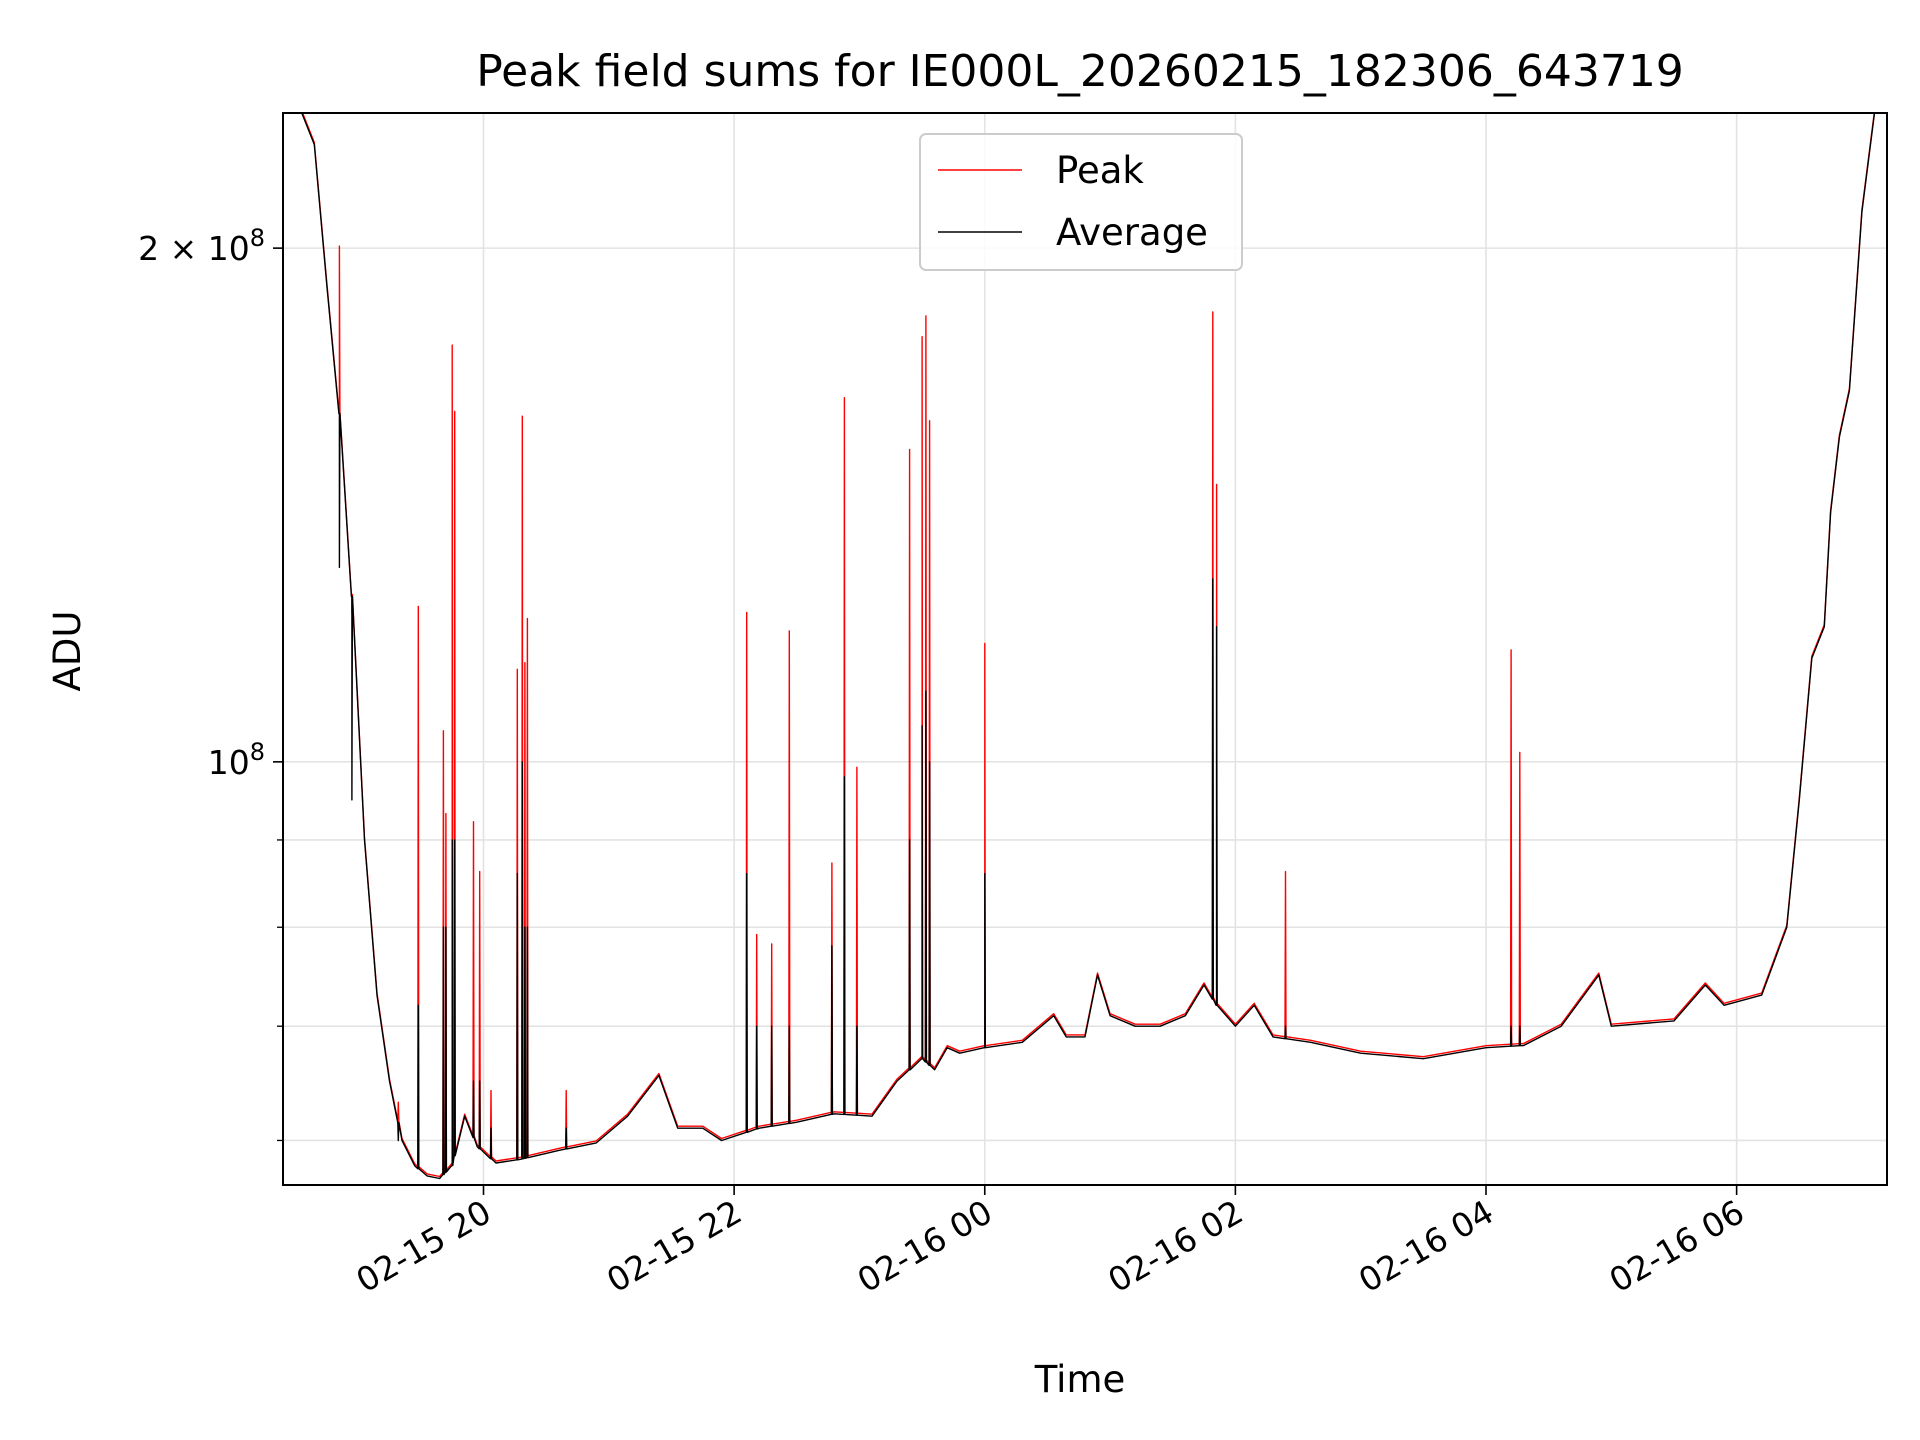  I want to click on y-tick-label: 2 × 108, so click(201, 246).